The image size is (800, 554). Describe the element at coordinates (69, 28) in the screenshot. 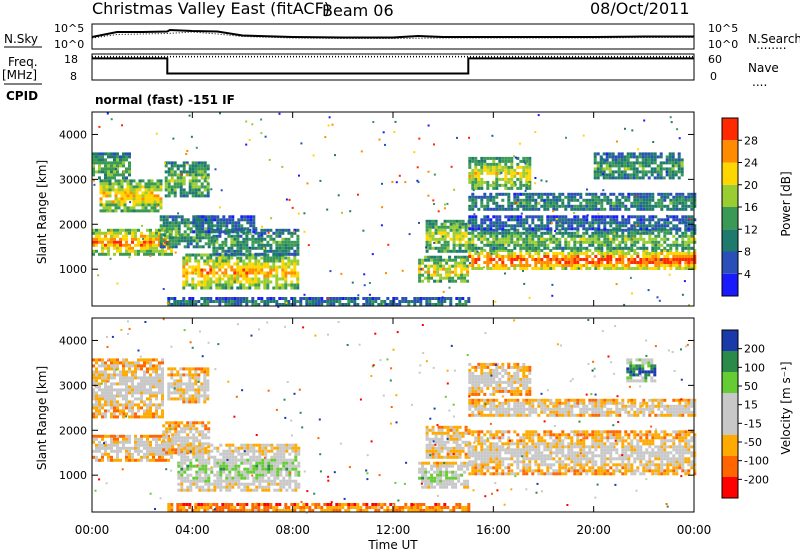

I see `noise-tick-left-top: 10^5` at that location.